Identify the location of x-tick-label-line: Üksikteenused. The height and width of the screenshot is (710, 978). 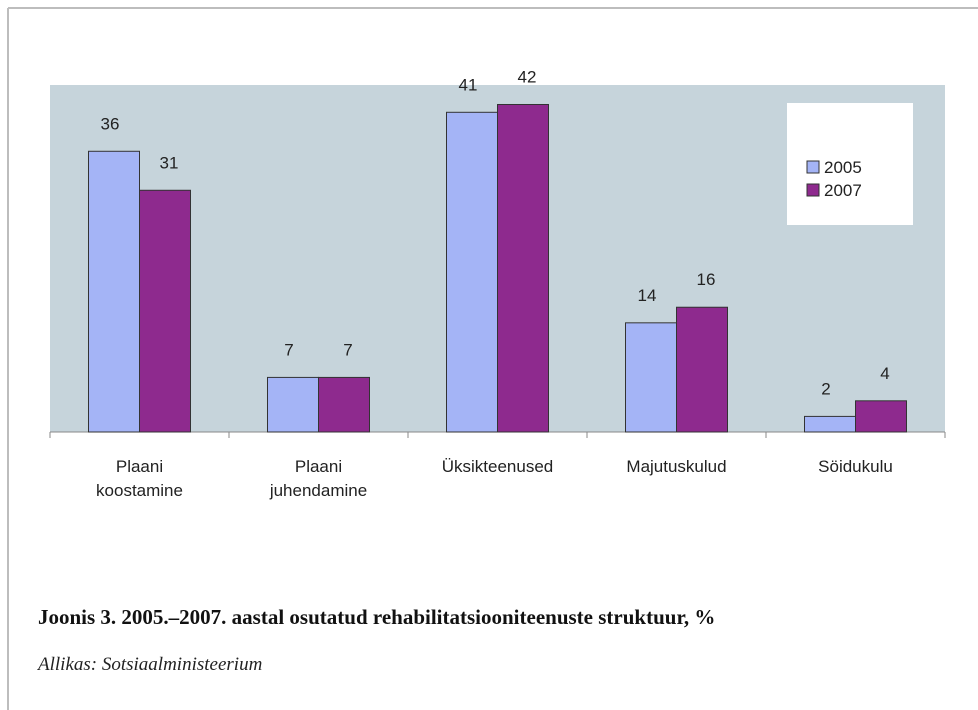
(498, 466).